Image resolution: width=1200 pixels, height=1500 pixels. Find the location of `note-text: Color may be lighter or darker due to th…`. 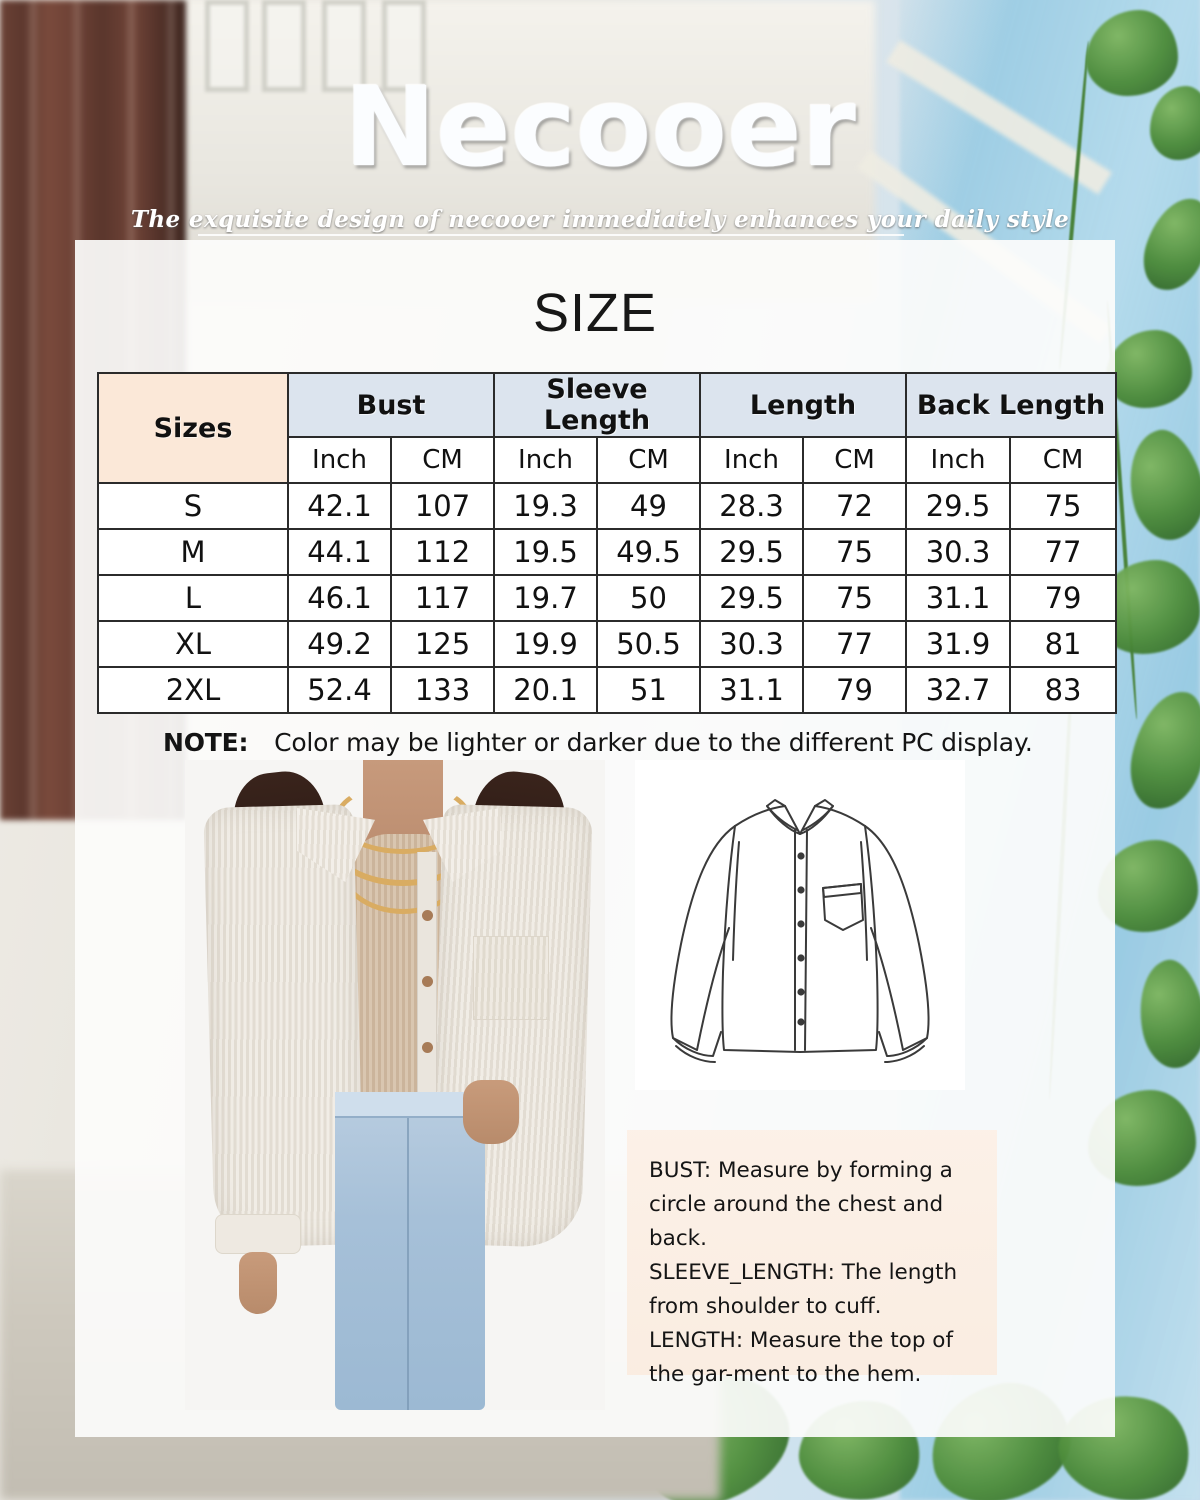

note-text: Color may be lighter or darker due to th… is located at coordinates (653, 742).